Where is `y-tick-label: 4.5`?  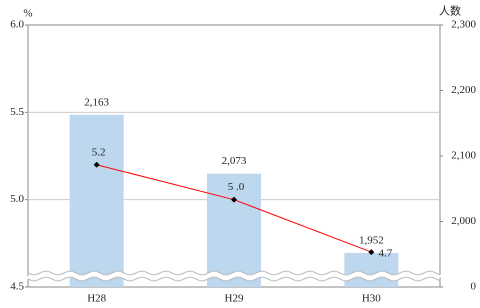 y-tick-label: 4.5 is located at coordinates (17, 287).